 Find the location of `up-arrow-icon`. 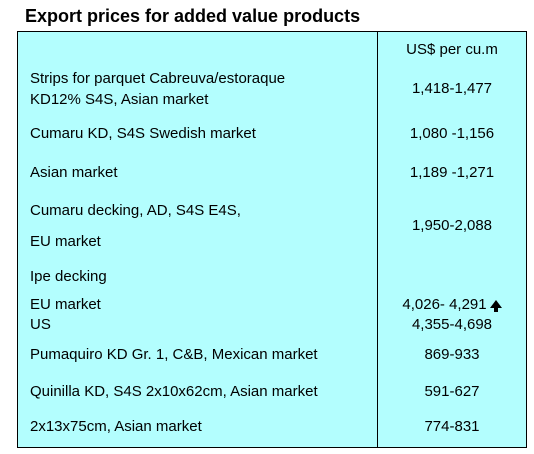

up-arrow-icon is located at coordinates (495, 306).